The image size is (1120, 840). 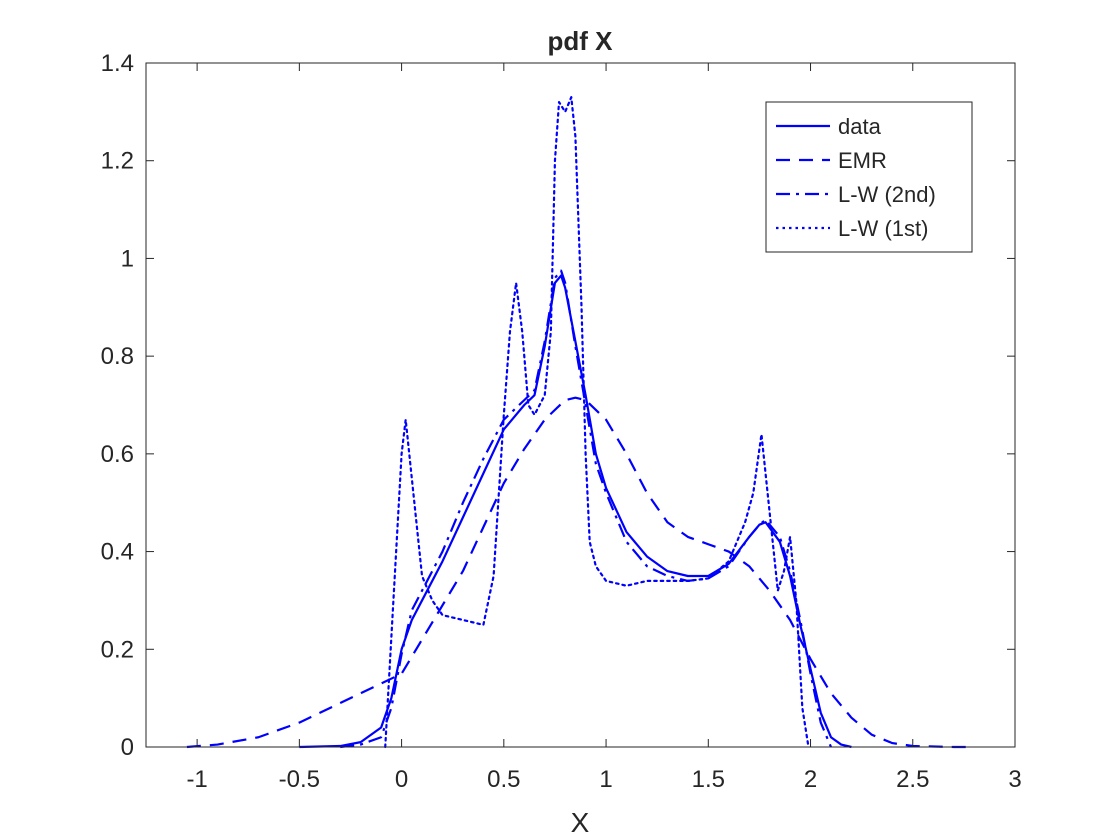 What do you see at coordinates (127, 747) in the screenshot?
I see `y-tick-label: 0` at bounding box center [127, 747].